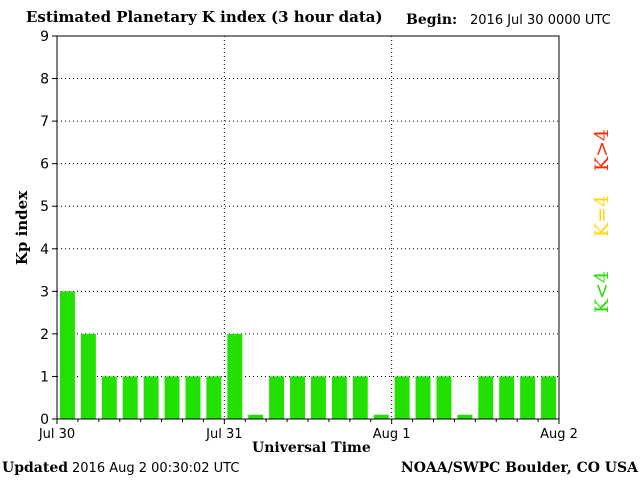 This screenshot has width=640, height=480. I want to click on y-tick-label: 5, so click(44, 207).